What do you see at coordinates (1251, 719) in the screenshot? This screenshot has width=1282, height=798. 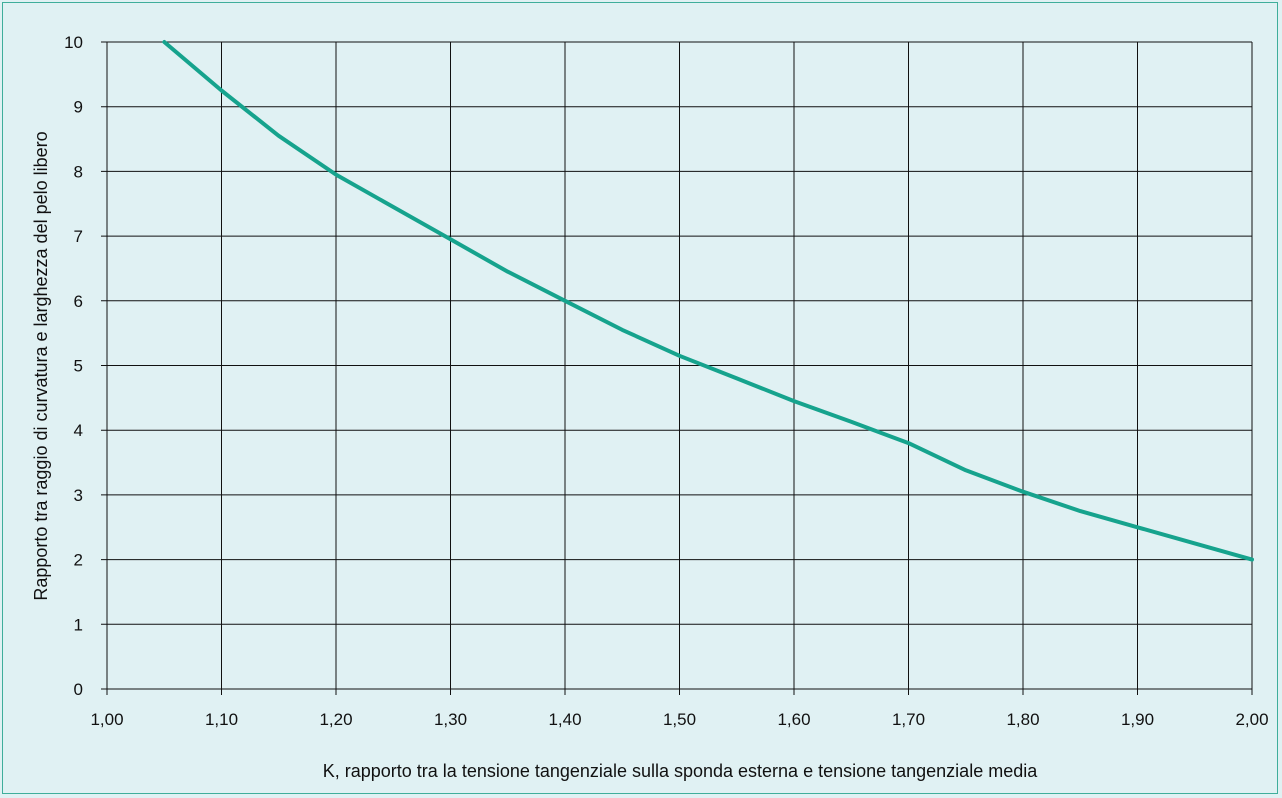 I see `x-tick-label: 2,00` at bounding box center [1251, 719].